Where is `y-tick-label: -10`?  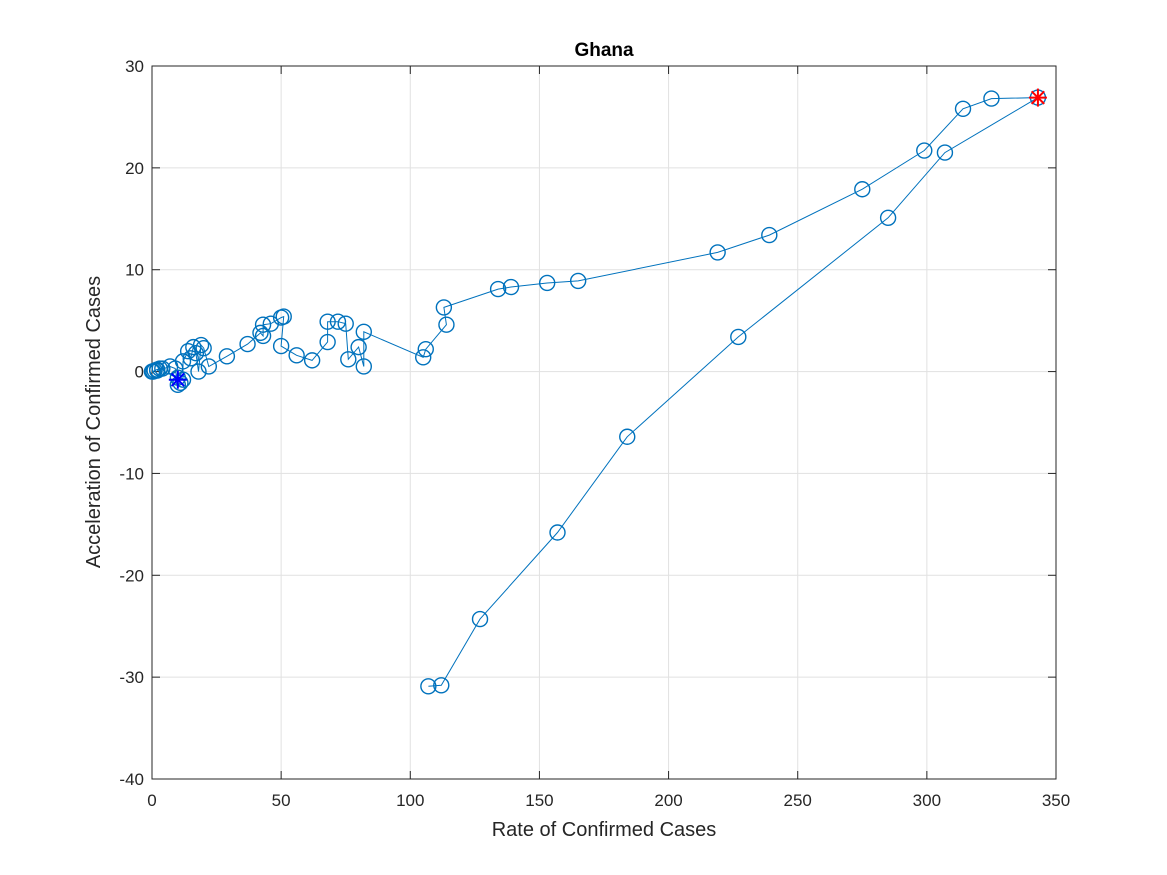 y-tick-label: -10 is located at coordinates (131, 473).